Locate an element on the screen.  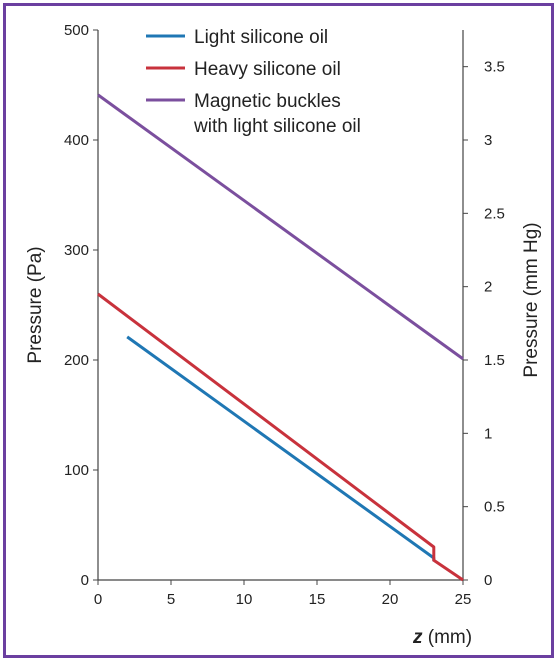
y2-tick-label: 0.5 is located at coordinates (494, 507).